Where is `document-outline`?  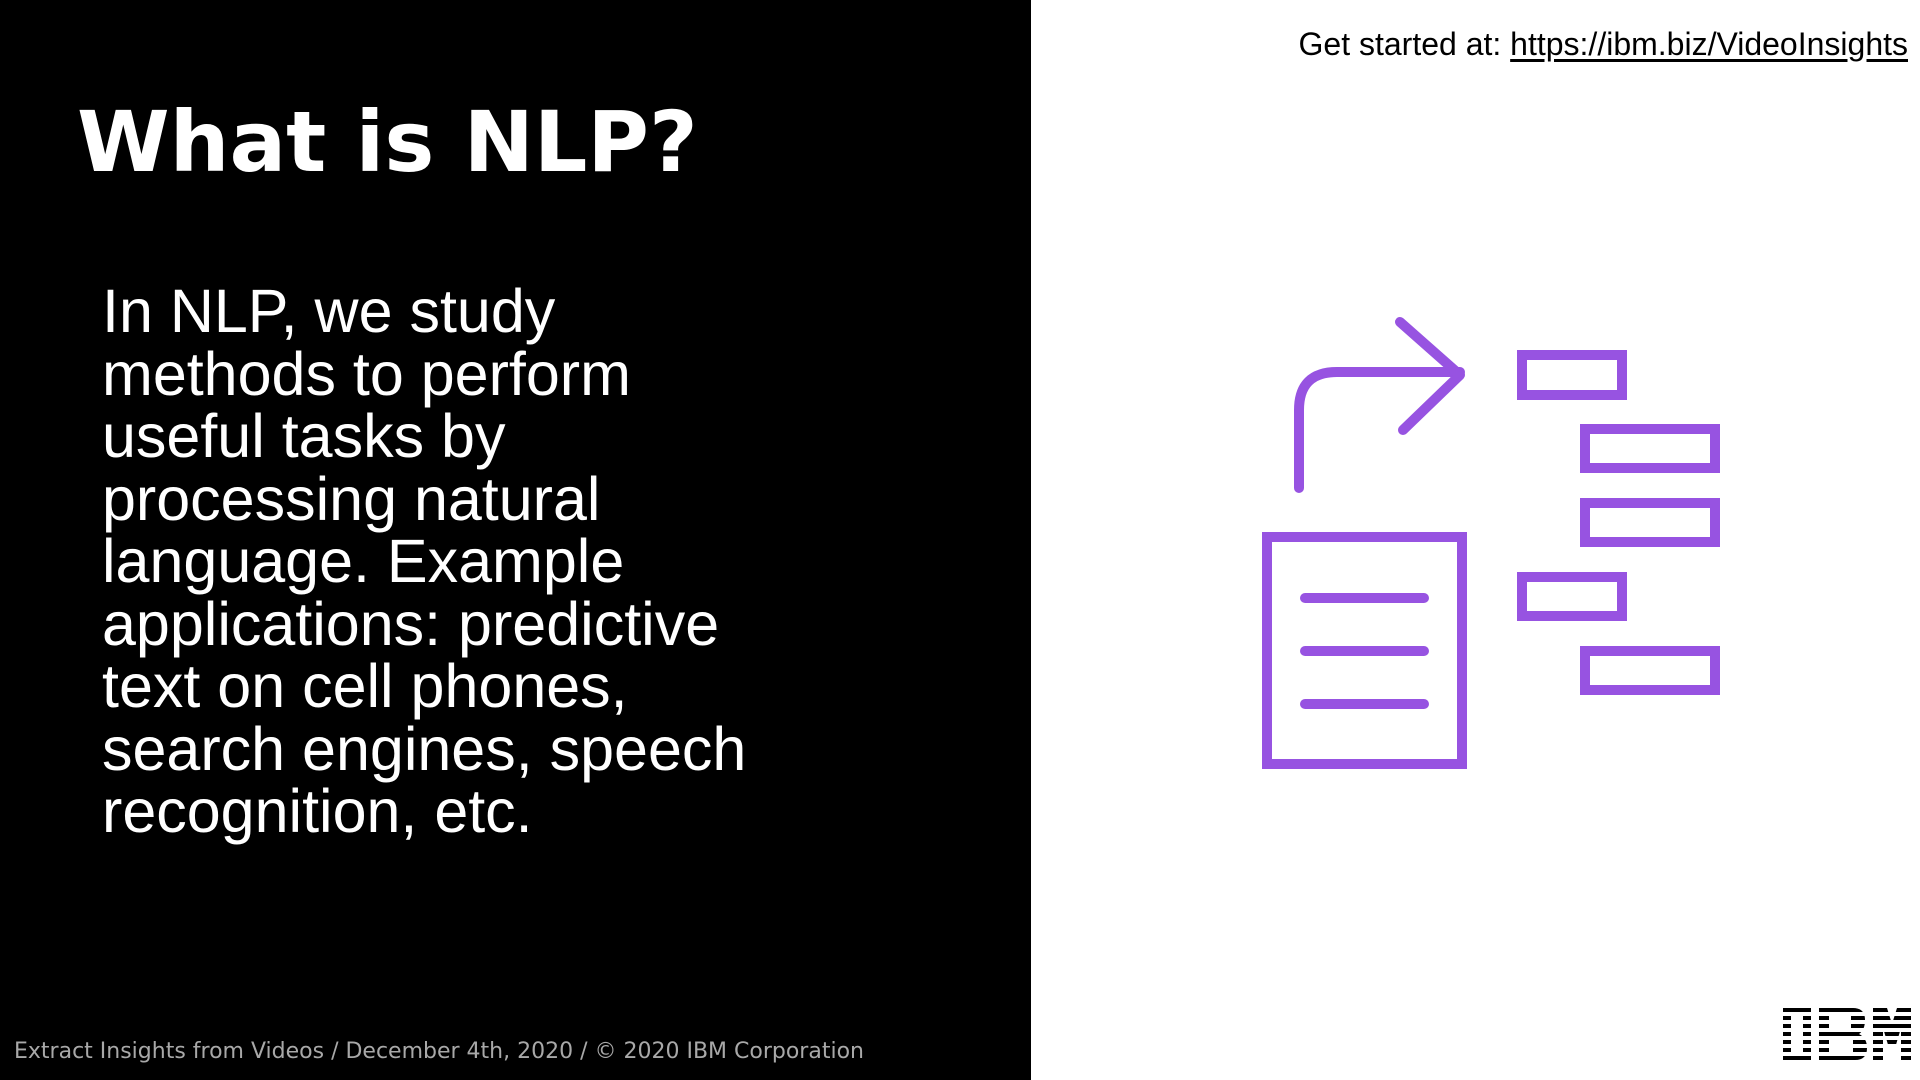 document-outline is located at coordinates (1364, 650).